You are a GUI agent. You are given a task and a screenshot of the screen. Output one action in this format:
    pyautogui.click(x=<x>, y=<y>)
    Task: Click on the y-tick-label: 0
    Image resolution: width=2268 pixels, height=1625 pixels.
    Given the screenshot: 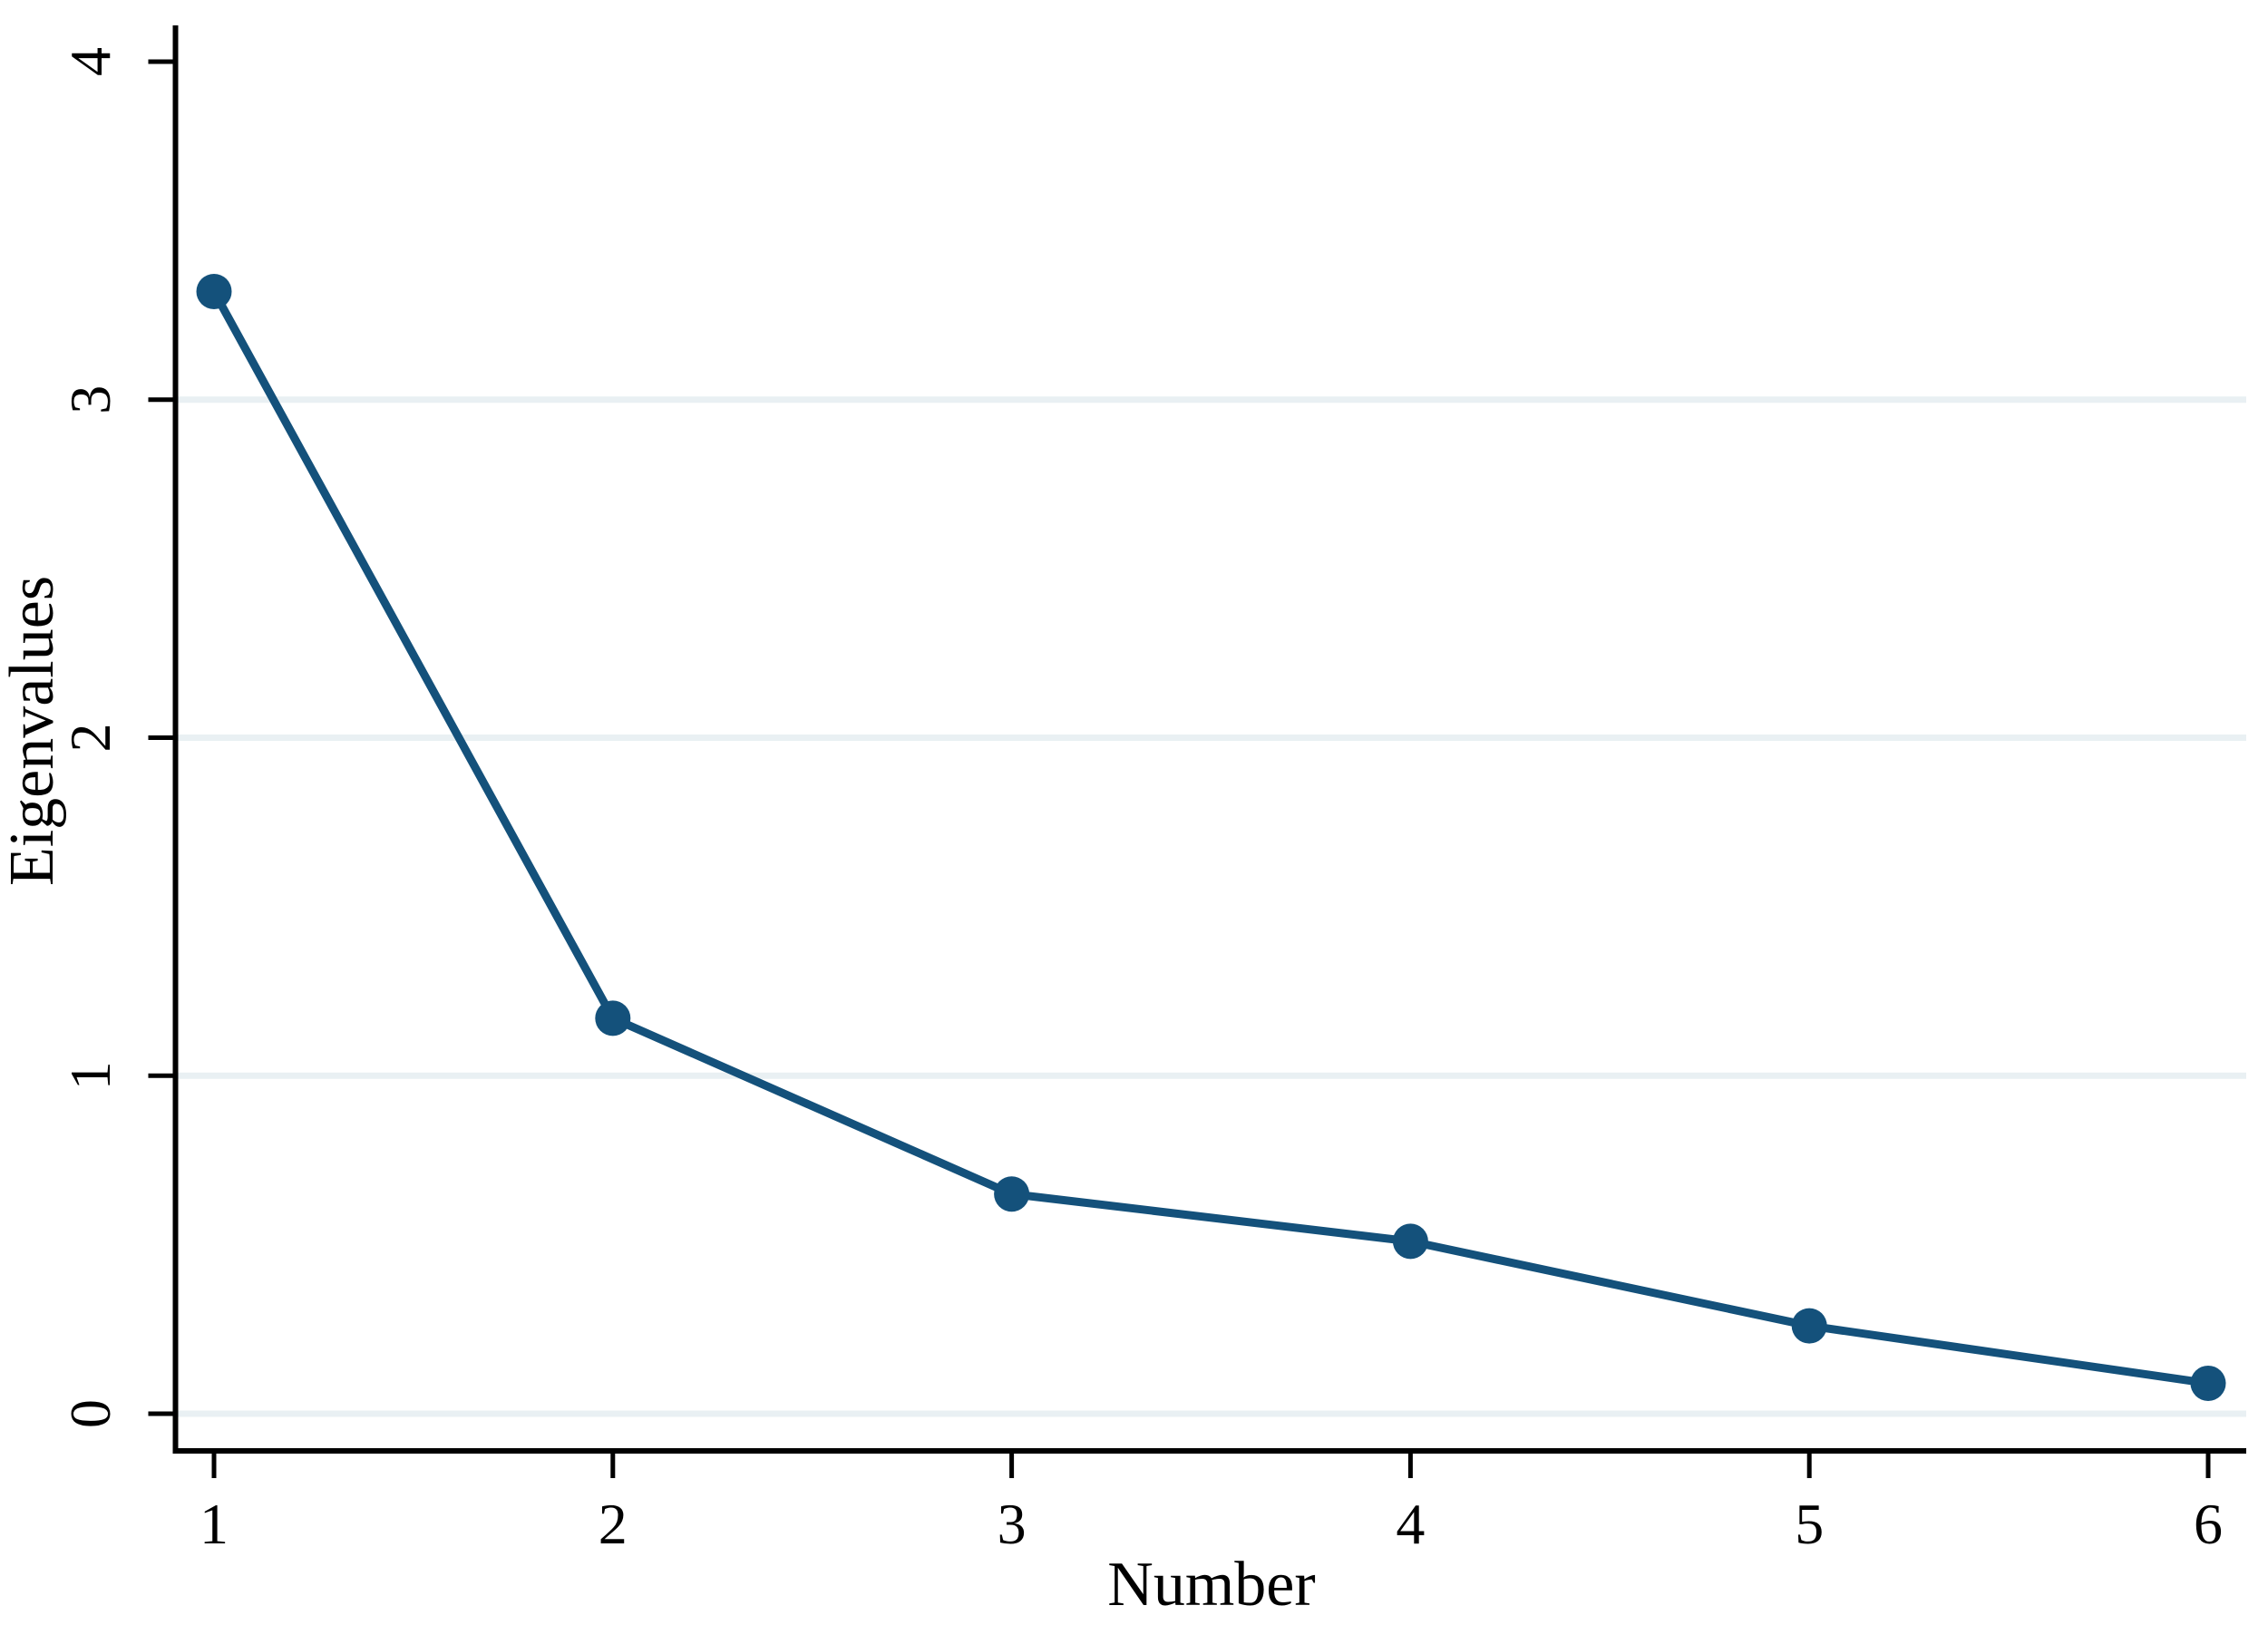 What is the action you would take?
    pyautogui.click(x=90, y=1413)
    